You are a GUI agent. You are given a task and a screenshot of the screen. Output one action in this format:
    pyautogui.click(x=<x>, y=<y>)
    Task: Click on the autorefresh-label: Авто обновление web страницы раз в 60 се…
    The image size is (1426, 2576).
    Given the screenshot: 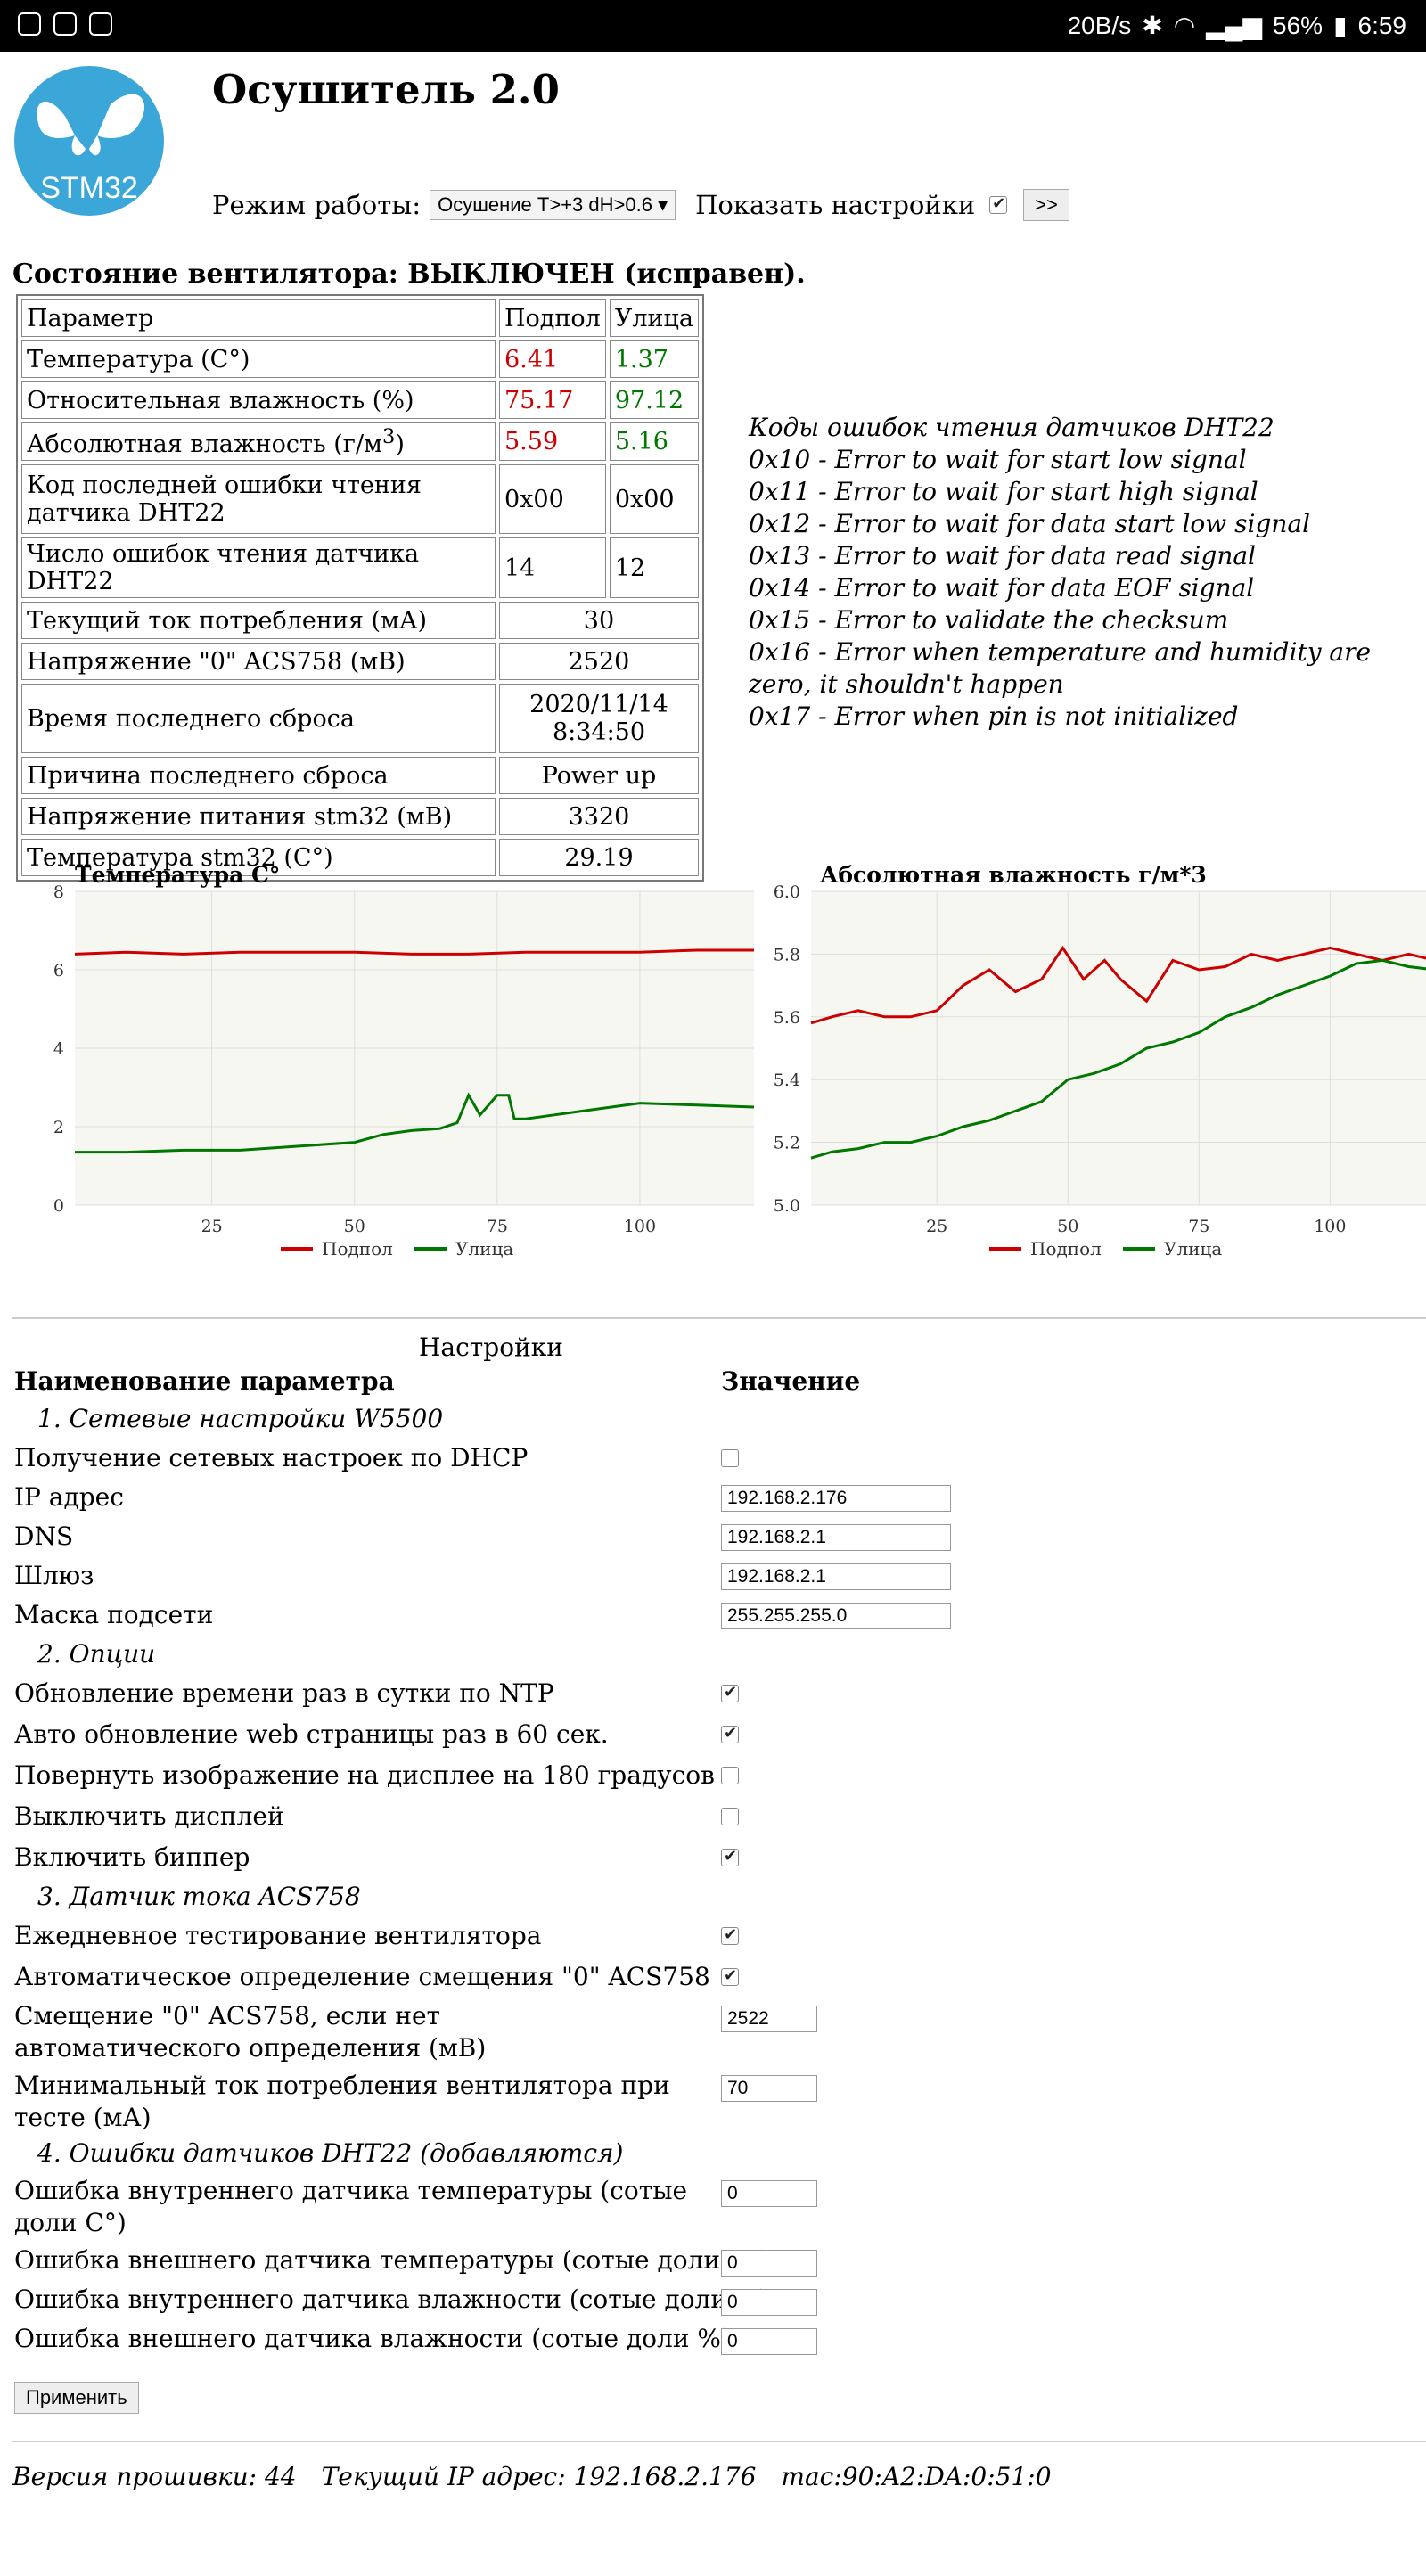 What is the action you would take?
    pyautogui.click(x=311, y=1734)
    